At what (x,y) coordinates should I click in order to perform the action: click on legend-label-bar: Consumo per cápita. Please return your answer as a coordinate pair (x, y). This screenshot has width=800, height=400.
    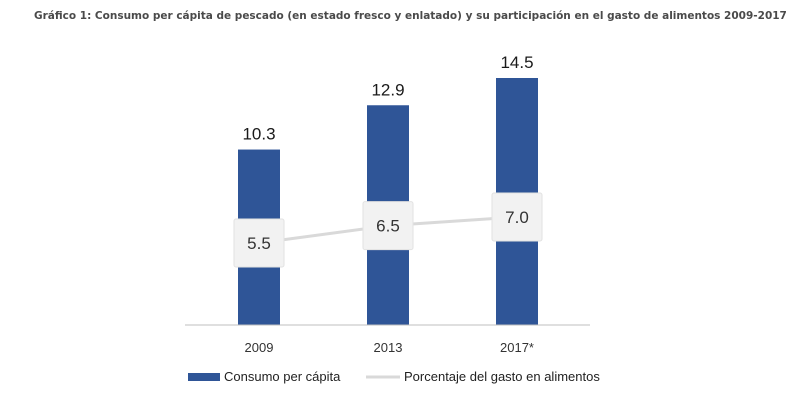
    Looking at the image, I should click on (282, 376).